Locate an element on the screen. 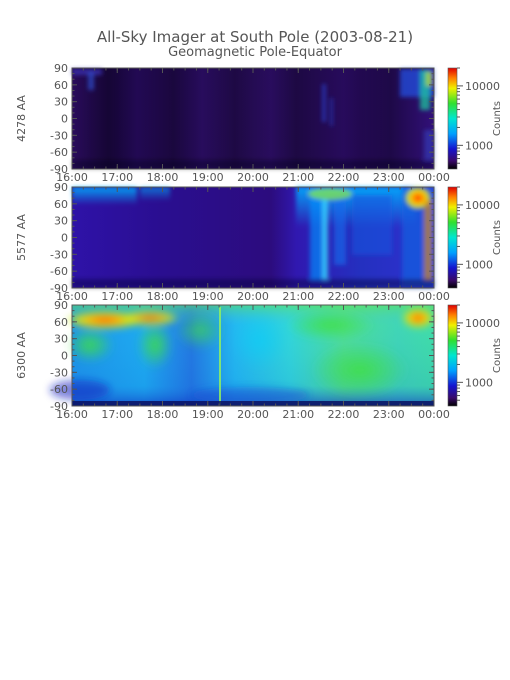 The width and height of the screenshot is (510, 680). chart-subtitle: Geomagnetic Pole-Equator is located at coordinates (255, 52).